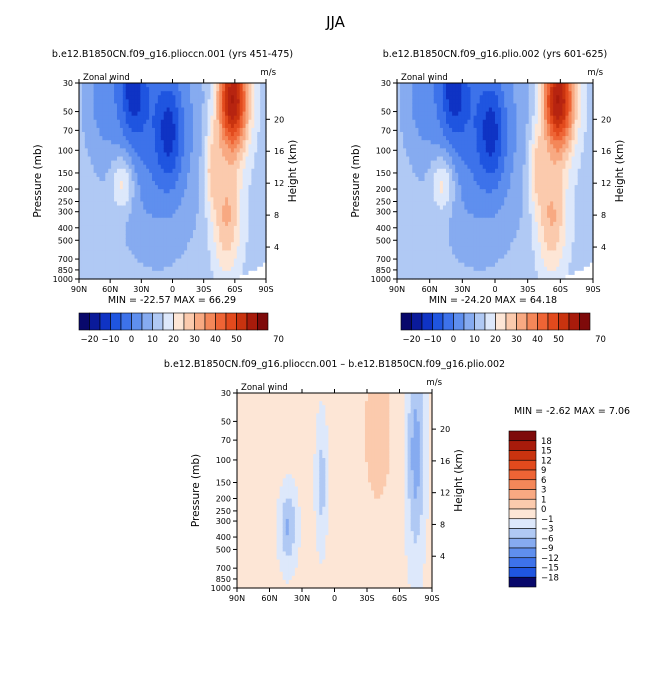  What do you see at coordinates (65, 189) in the screenshot?
I see `y-tick-label: 200` at bounding box center [65, 189].